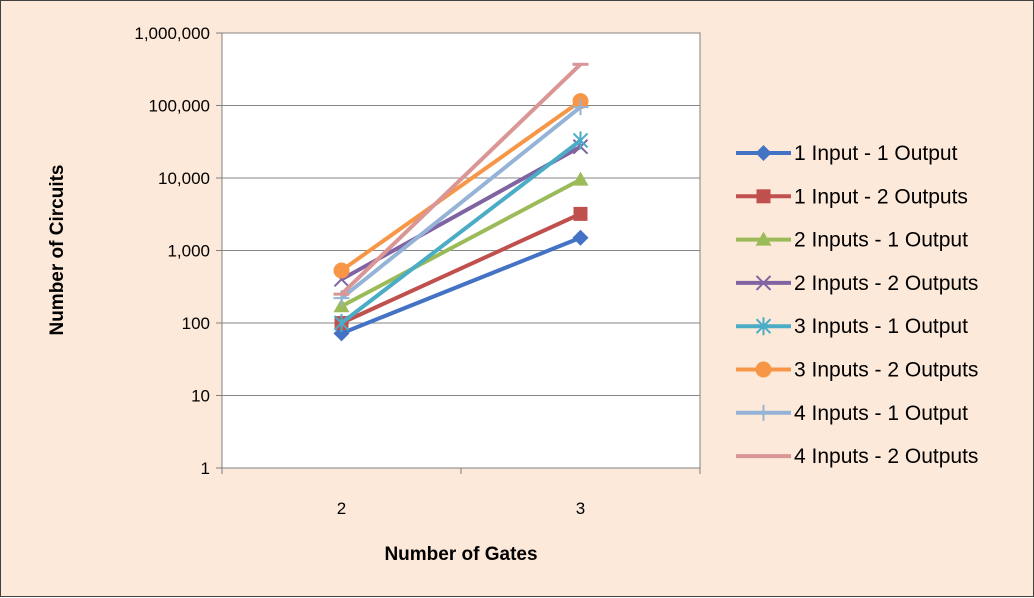 The height and width of the screenshot is (598, 1034). I want to click on legend-entry: 1 Input - 1 Output, so click(847, 153).